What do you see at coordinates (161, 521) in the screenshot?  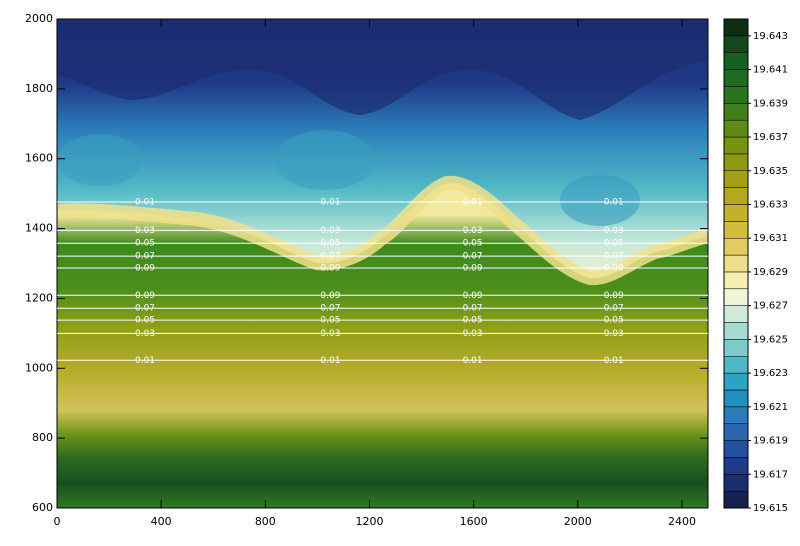 I see `x-tick-label: 400` at bounding box center [161, 521].